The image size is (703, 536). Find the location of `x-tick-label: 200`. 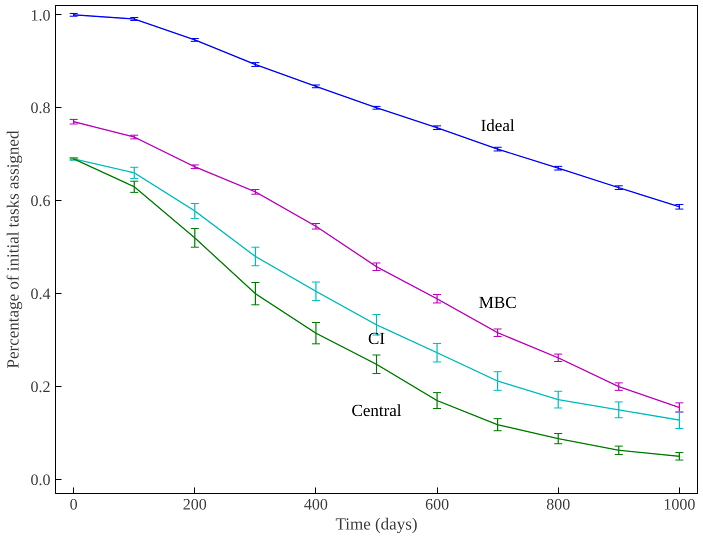

x-tick-label: 200 is located at coordinates (194, 505).